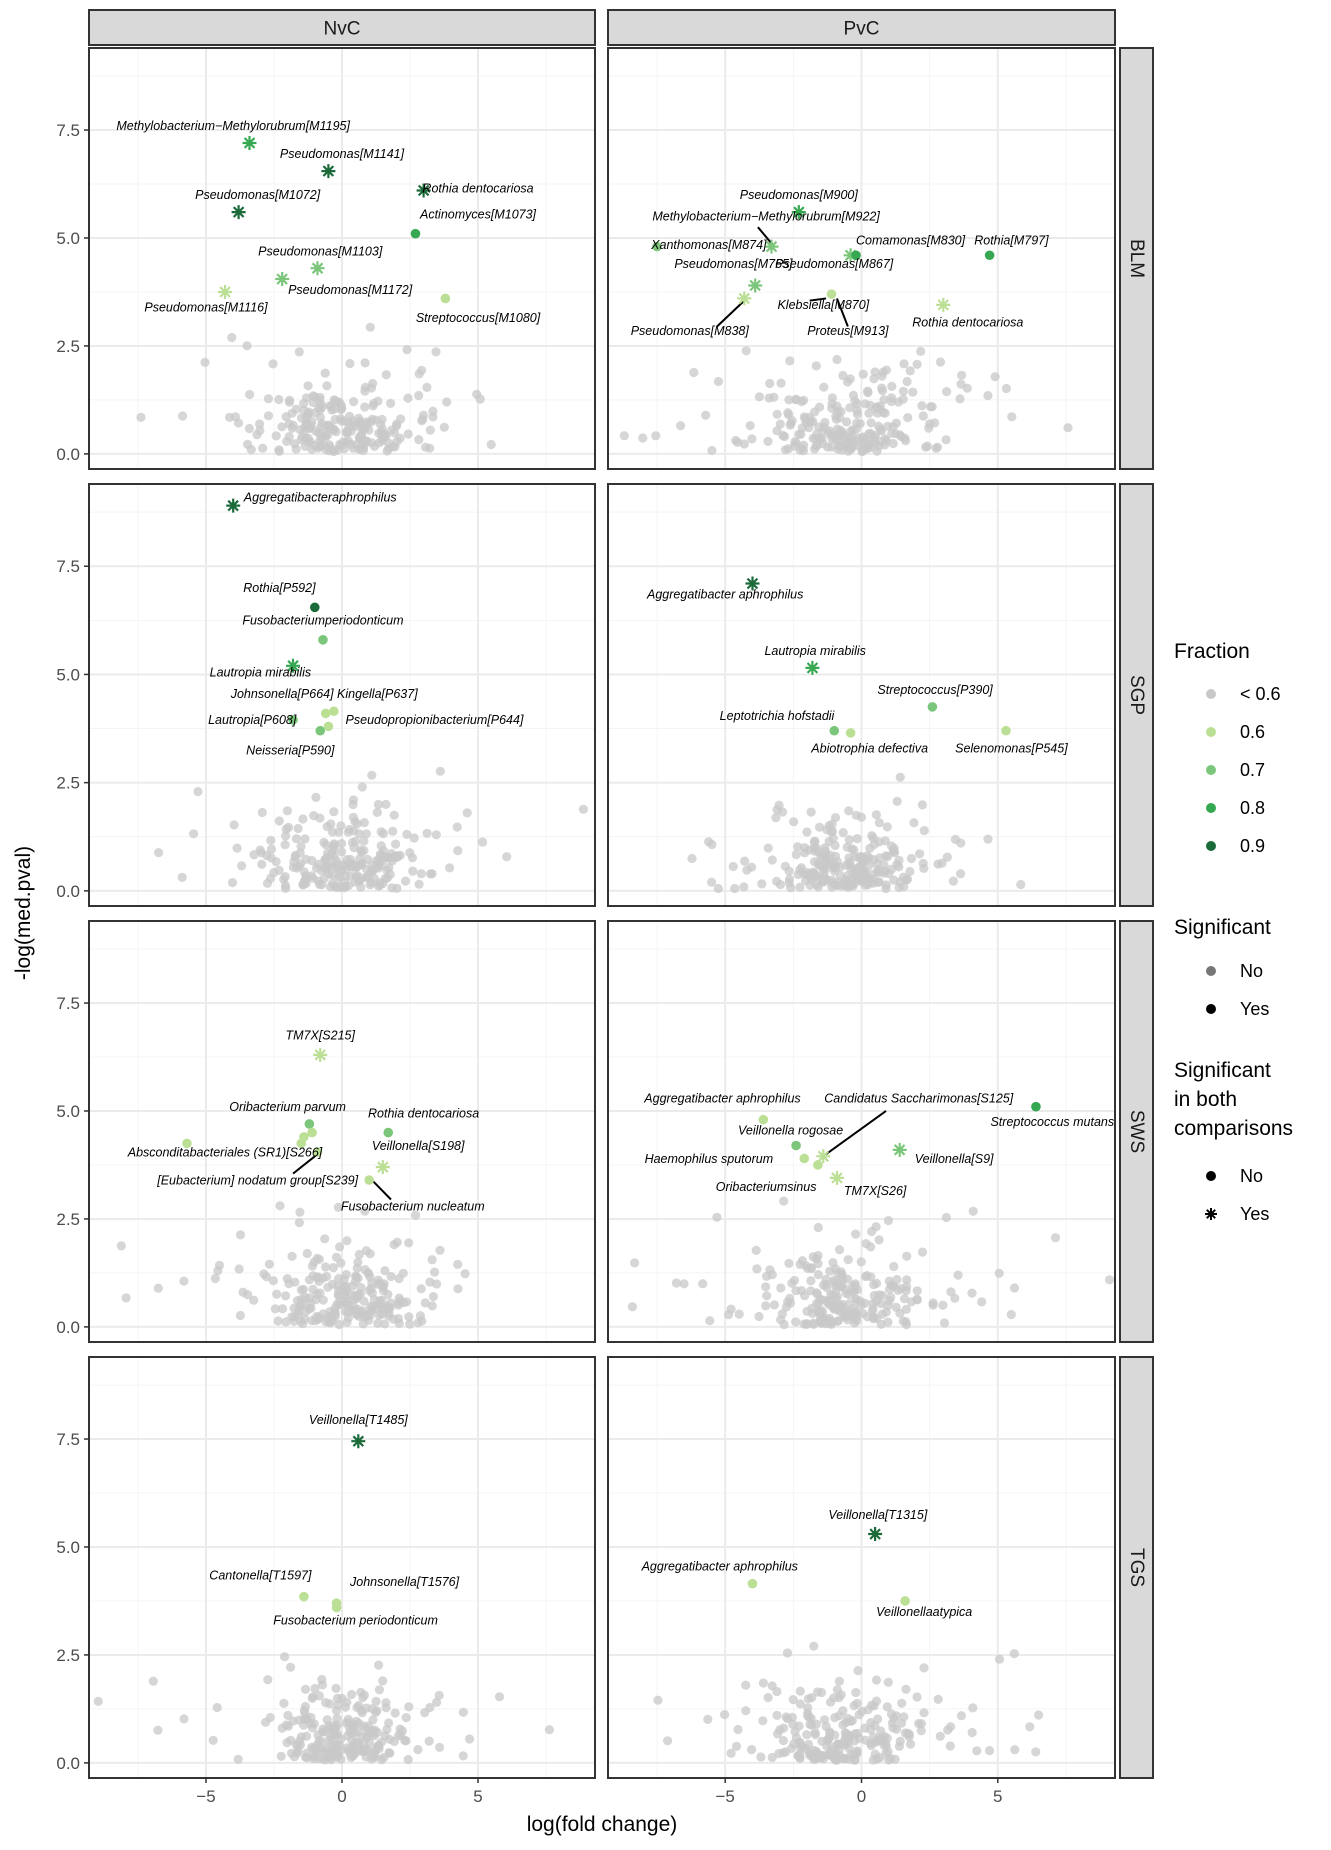 The height and width of the screenshot is (1850, 1331). Describe the element at coordinates (997, 1796) in the screenshot. I see `x-tick-label: 5` at that location.